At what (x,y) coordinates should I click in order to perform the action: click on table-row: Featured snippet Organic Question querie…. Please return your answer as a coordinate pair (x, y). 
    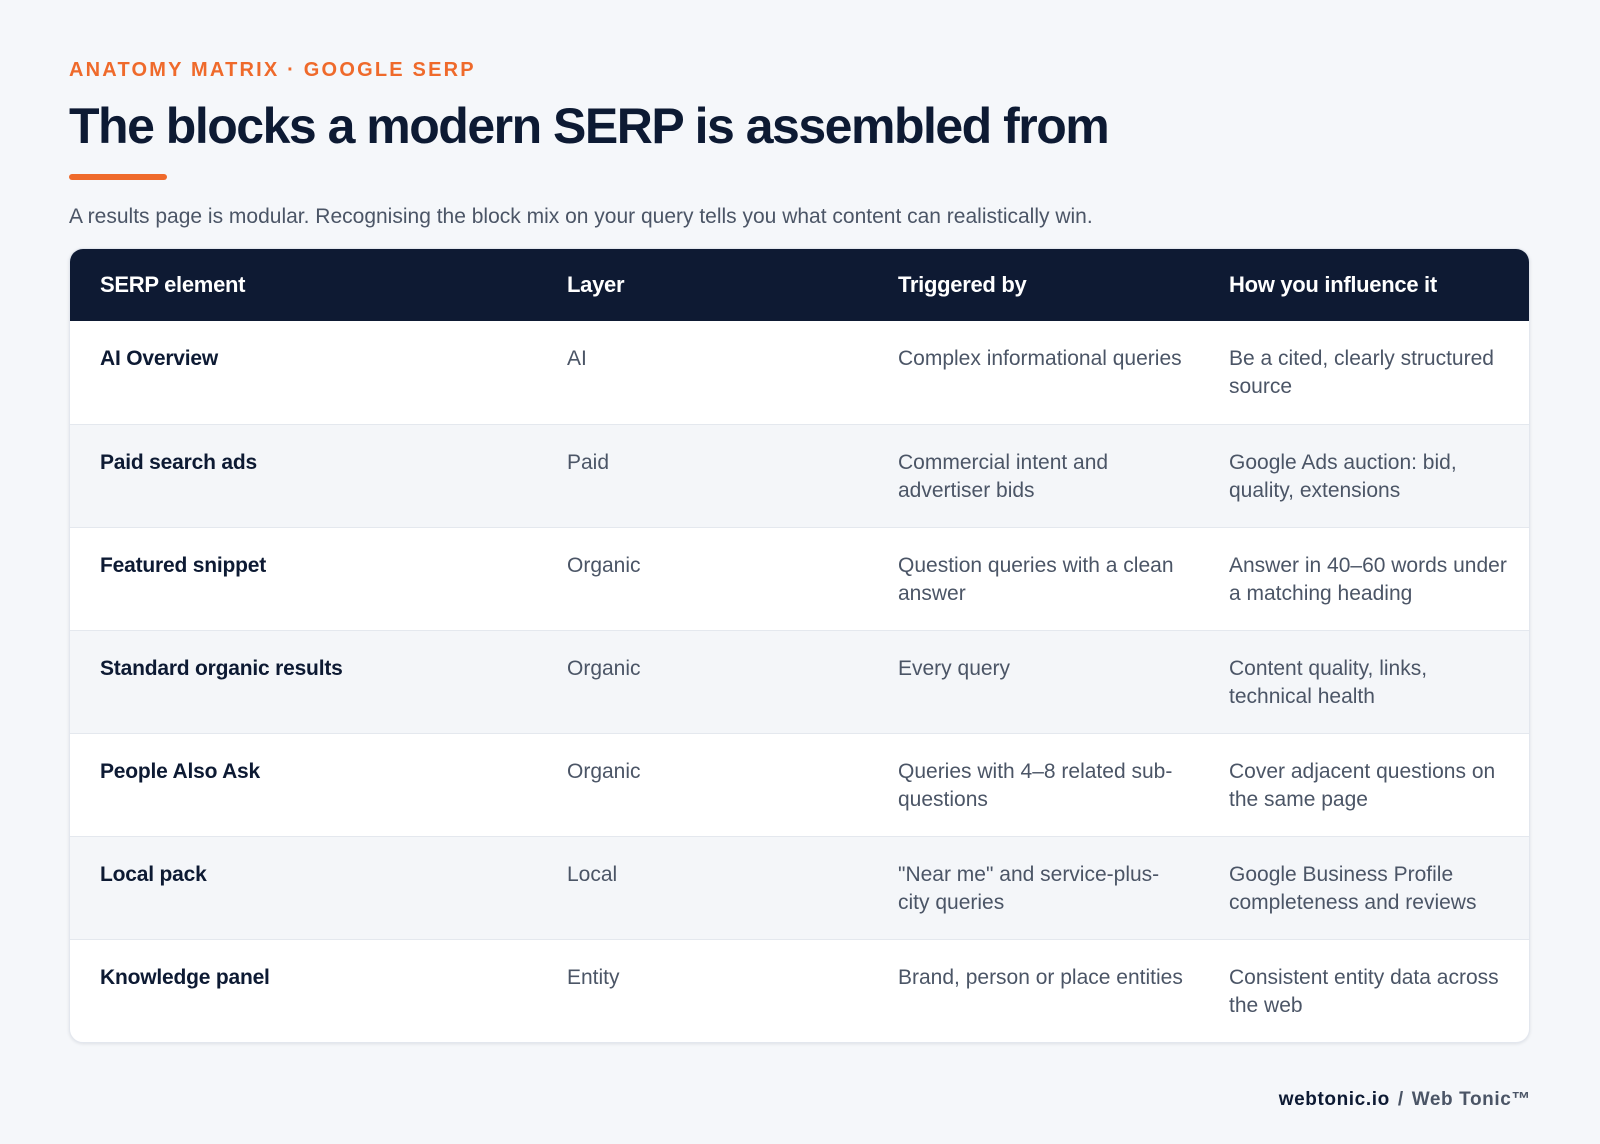
    Looking at the image, I should click on (799, 578).